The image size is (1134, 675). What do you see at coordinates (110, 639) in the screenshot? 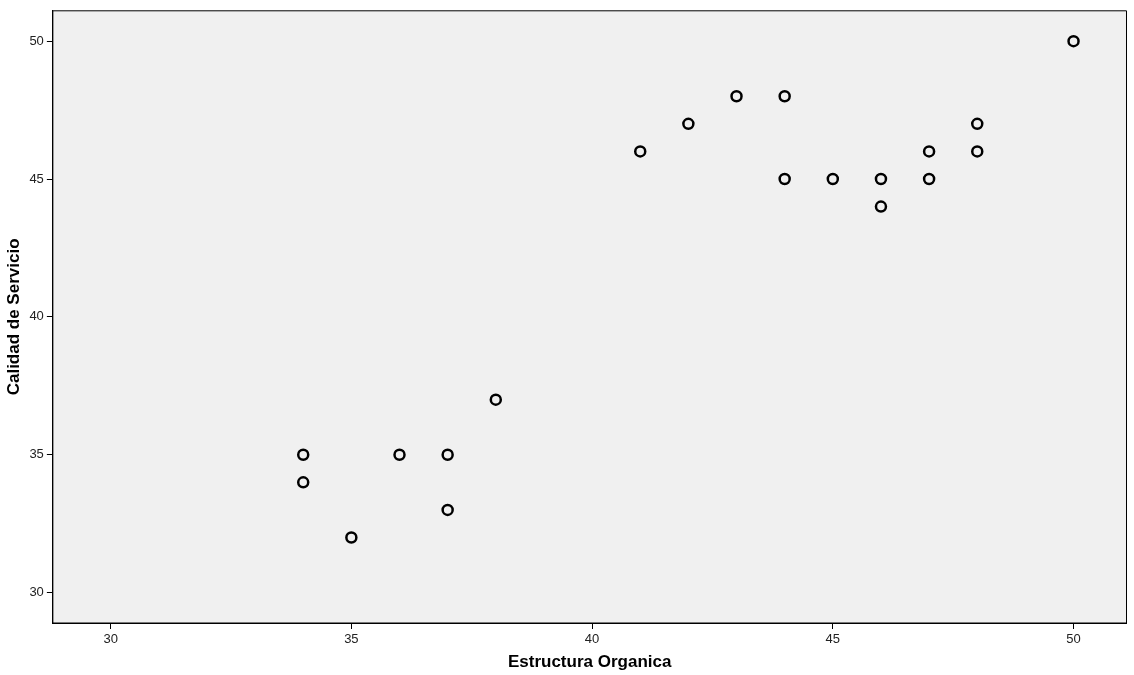
I see `x-tick-label: 30` at bounding box center [110, 639].